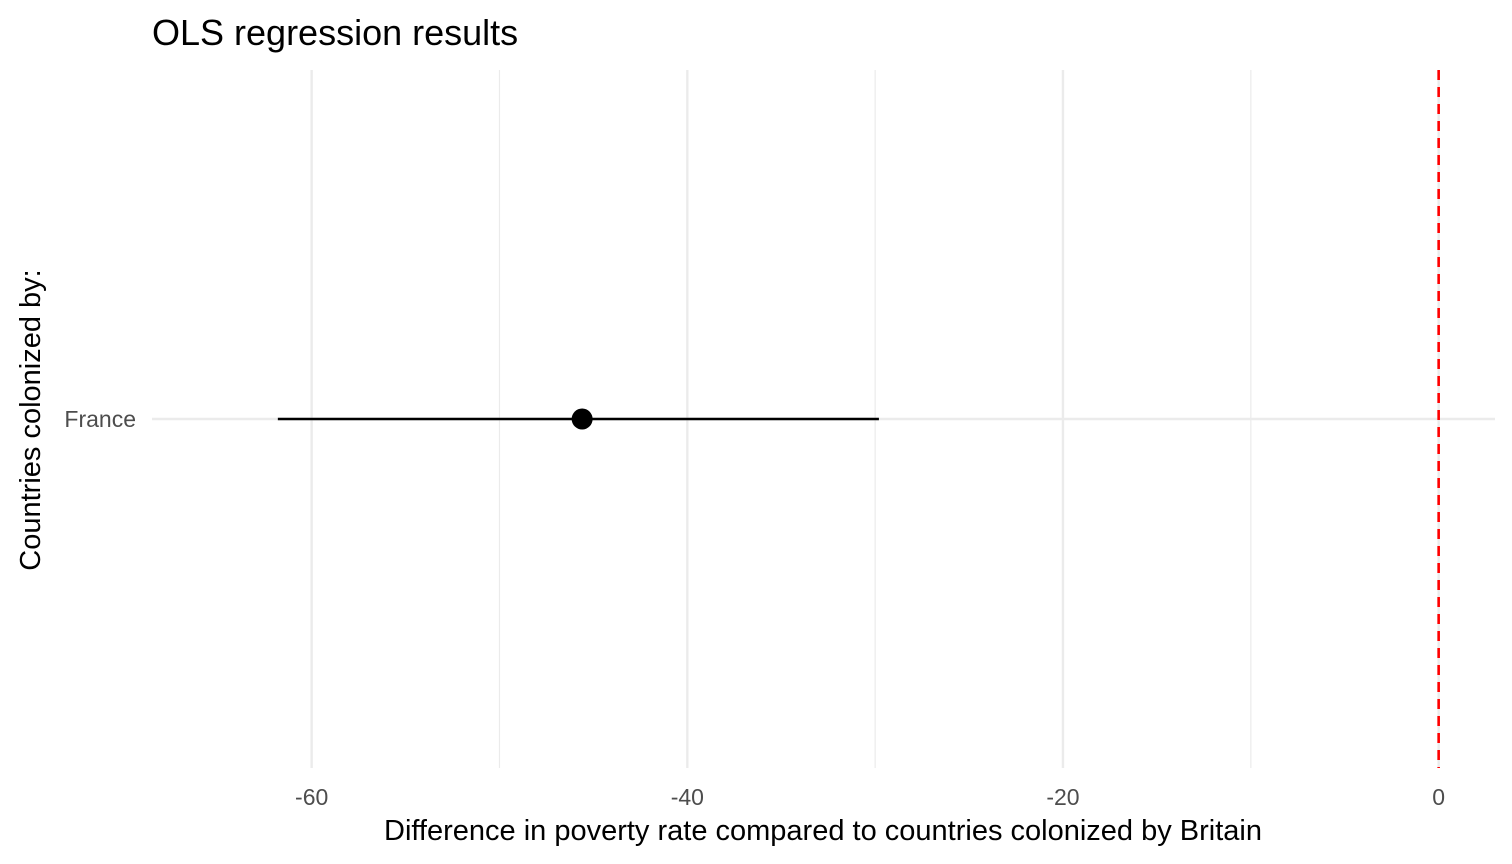 The image size is (1512, 864). Describe the element at coordinates (1438, 797) in the screenshot. I see `x-tick-label: 0` at that location.